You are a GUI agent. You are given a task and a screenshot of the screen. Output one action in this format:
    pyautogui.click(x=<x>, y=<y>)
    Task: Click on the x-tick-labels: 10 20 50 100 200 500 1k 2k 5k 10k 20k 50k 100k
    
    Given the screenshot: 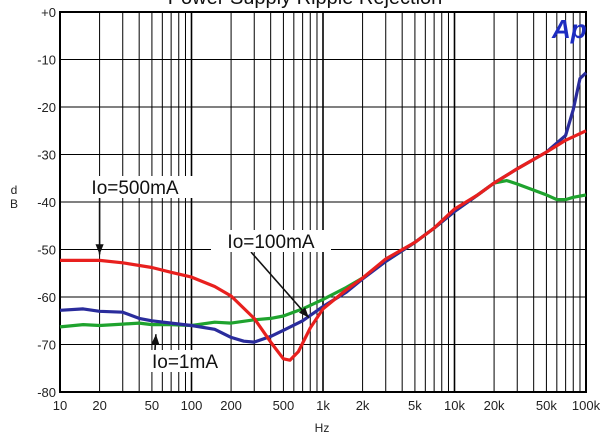 What is the action you would take?
    pyautogui.click(x=327, y=405)
    